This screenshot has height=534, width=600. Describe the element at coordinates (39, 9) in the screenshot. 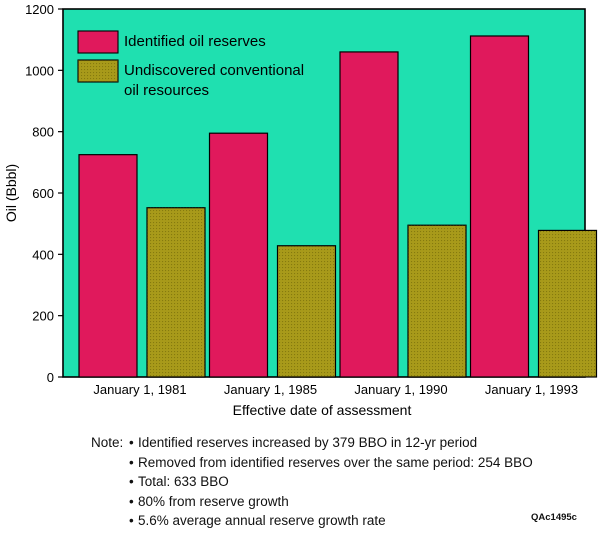

I see `y-tick-label: 1200` at that location.